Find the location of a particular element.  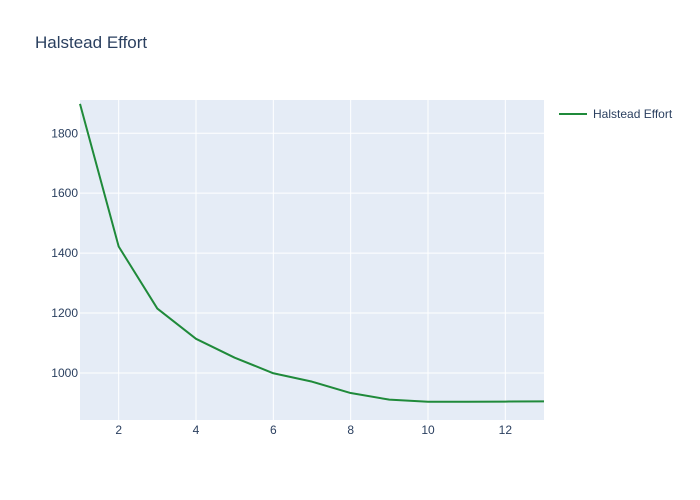

y-tick-label: 1400 is located at coordinates (64, 253).